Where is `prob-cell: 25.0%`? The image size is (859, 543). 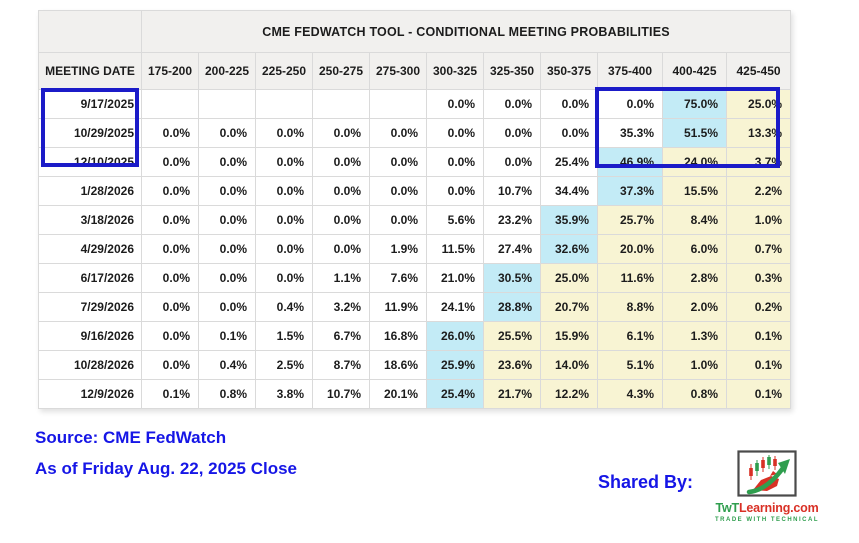
prob-cell: 25.0% is located at coordinates (569, 278).